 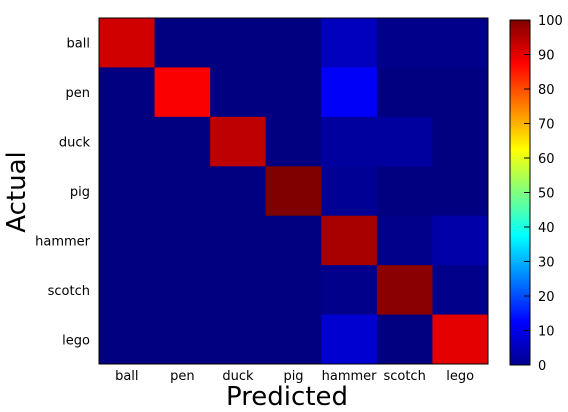 What do you see at coordinates (293, 339) in the screenshot?
I see `heatmap-cell-lego-pig` at bounding box center [293, 339].